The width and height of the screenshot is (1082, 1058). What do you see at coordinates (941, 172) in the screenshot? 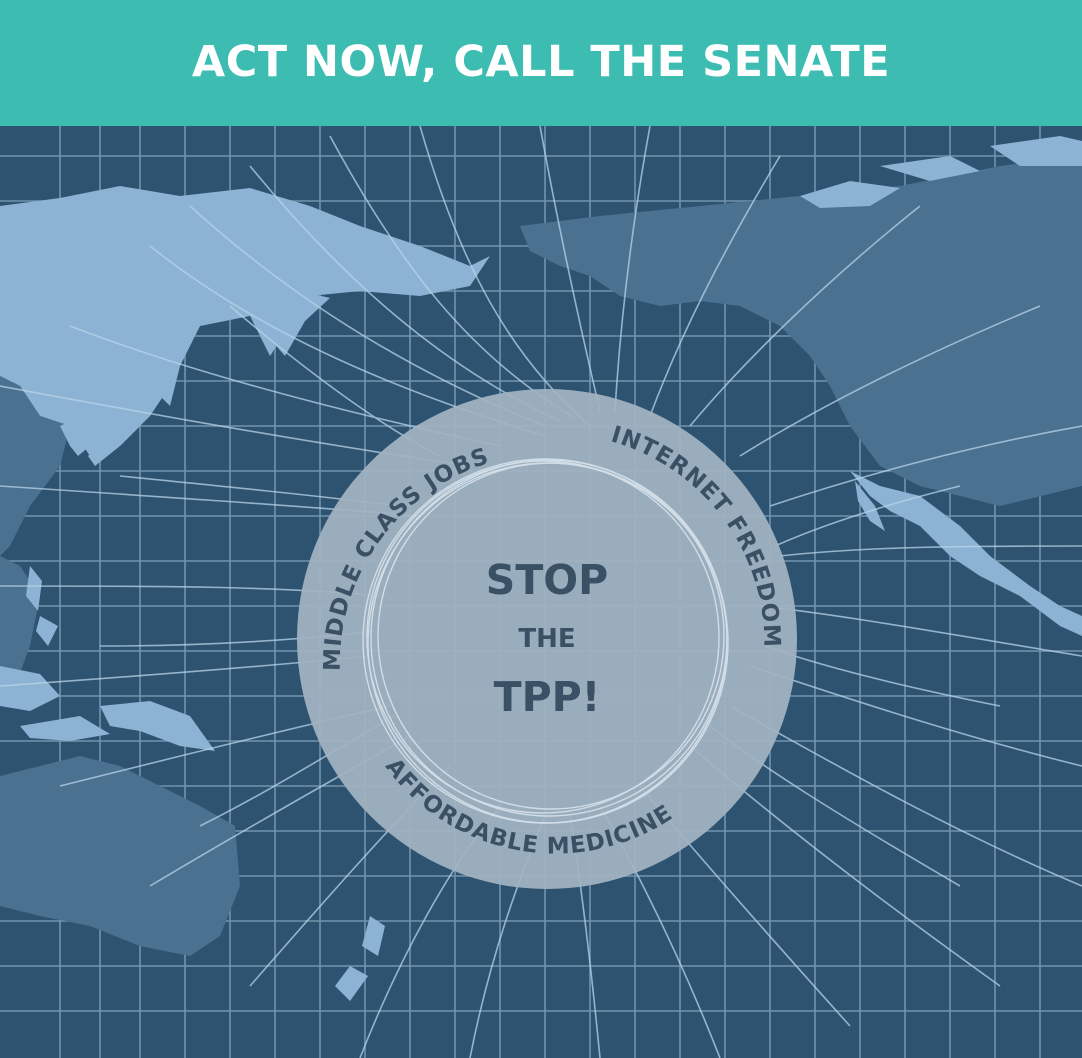
I see `arctic-islands` at bounding box center [941, 172].